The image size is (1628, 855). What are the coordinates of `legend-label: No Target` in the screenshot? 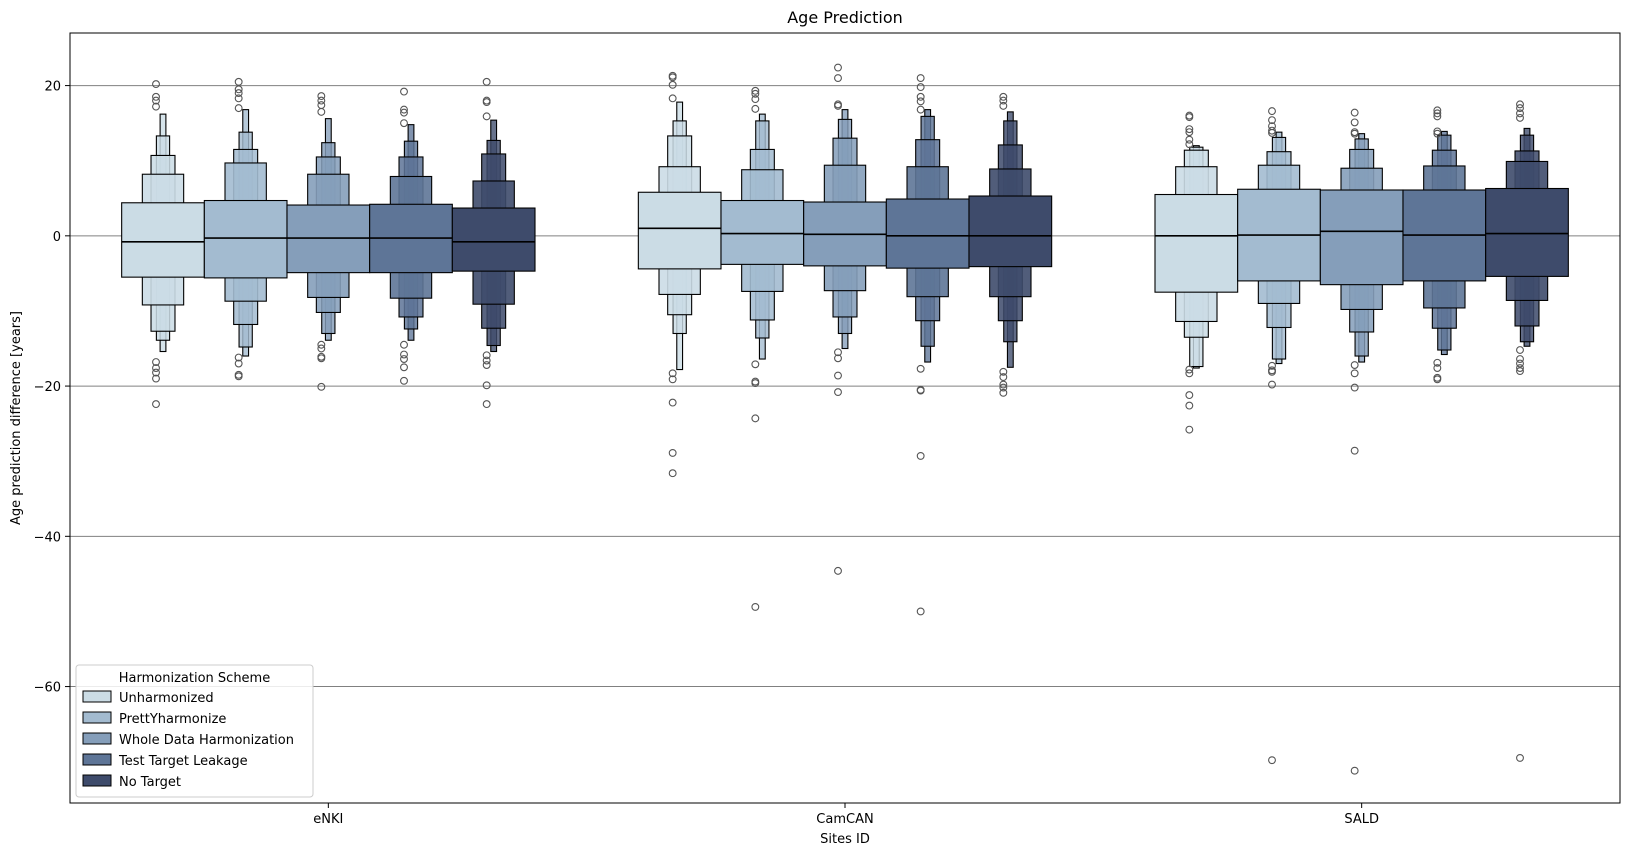 It's located at (150, 782).